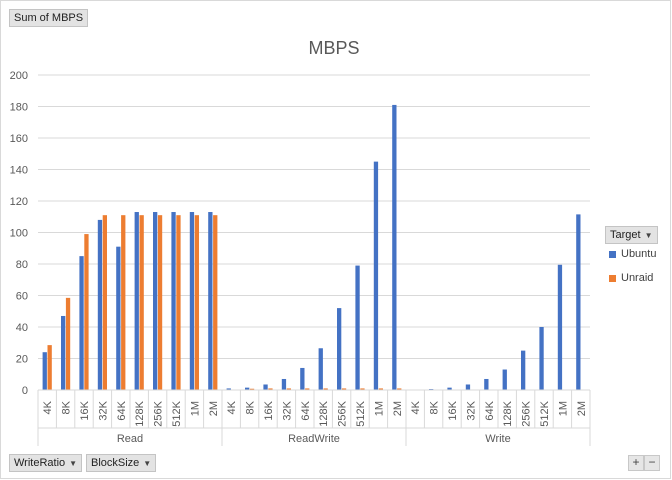 This screenshot has width=672, height=480. What do you see at coordinates (196, 302) in the screenshot?
I see `bar-unraid-read-1m` at bounding box center [196, 302].